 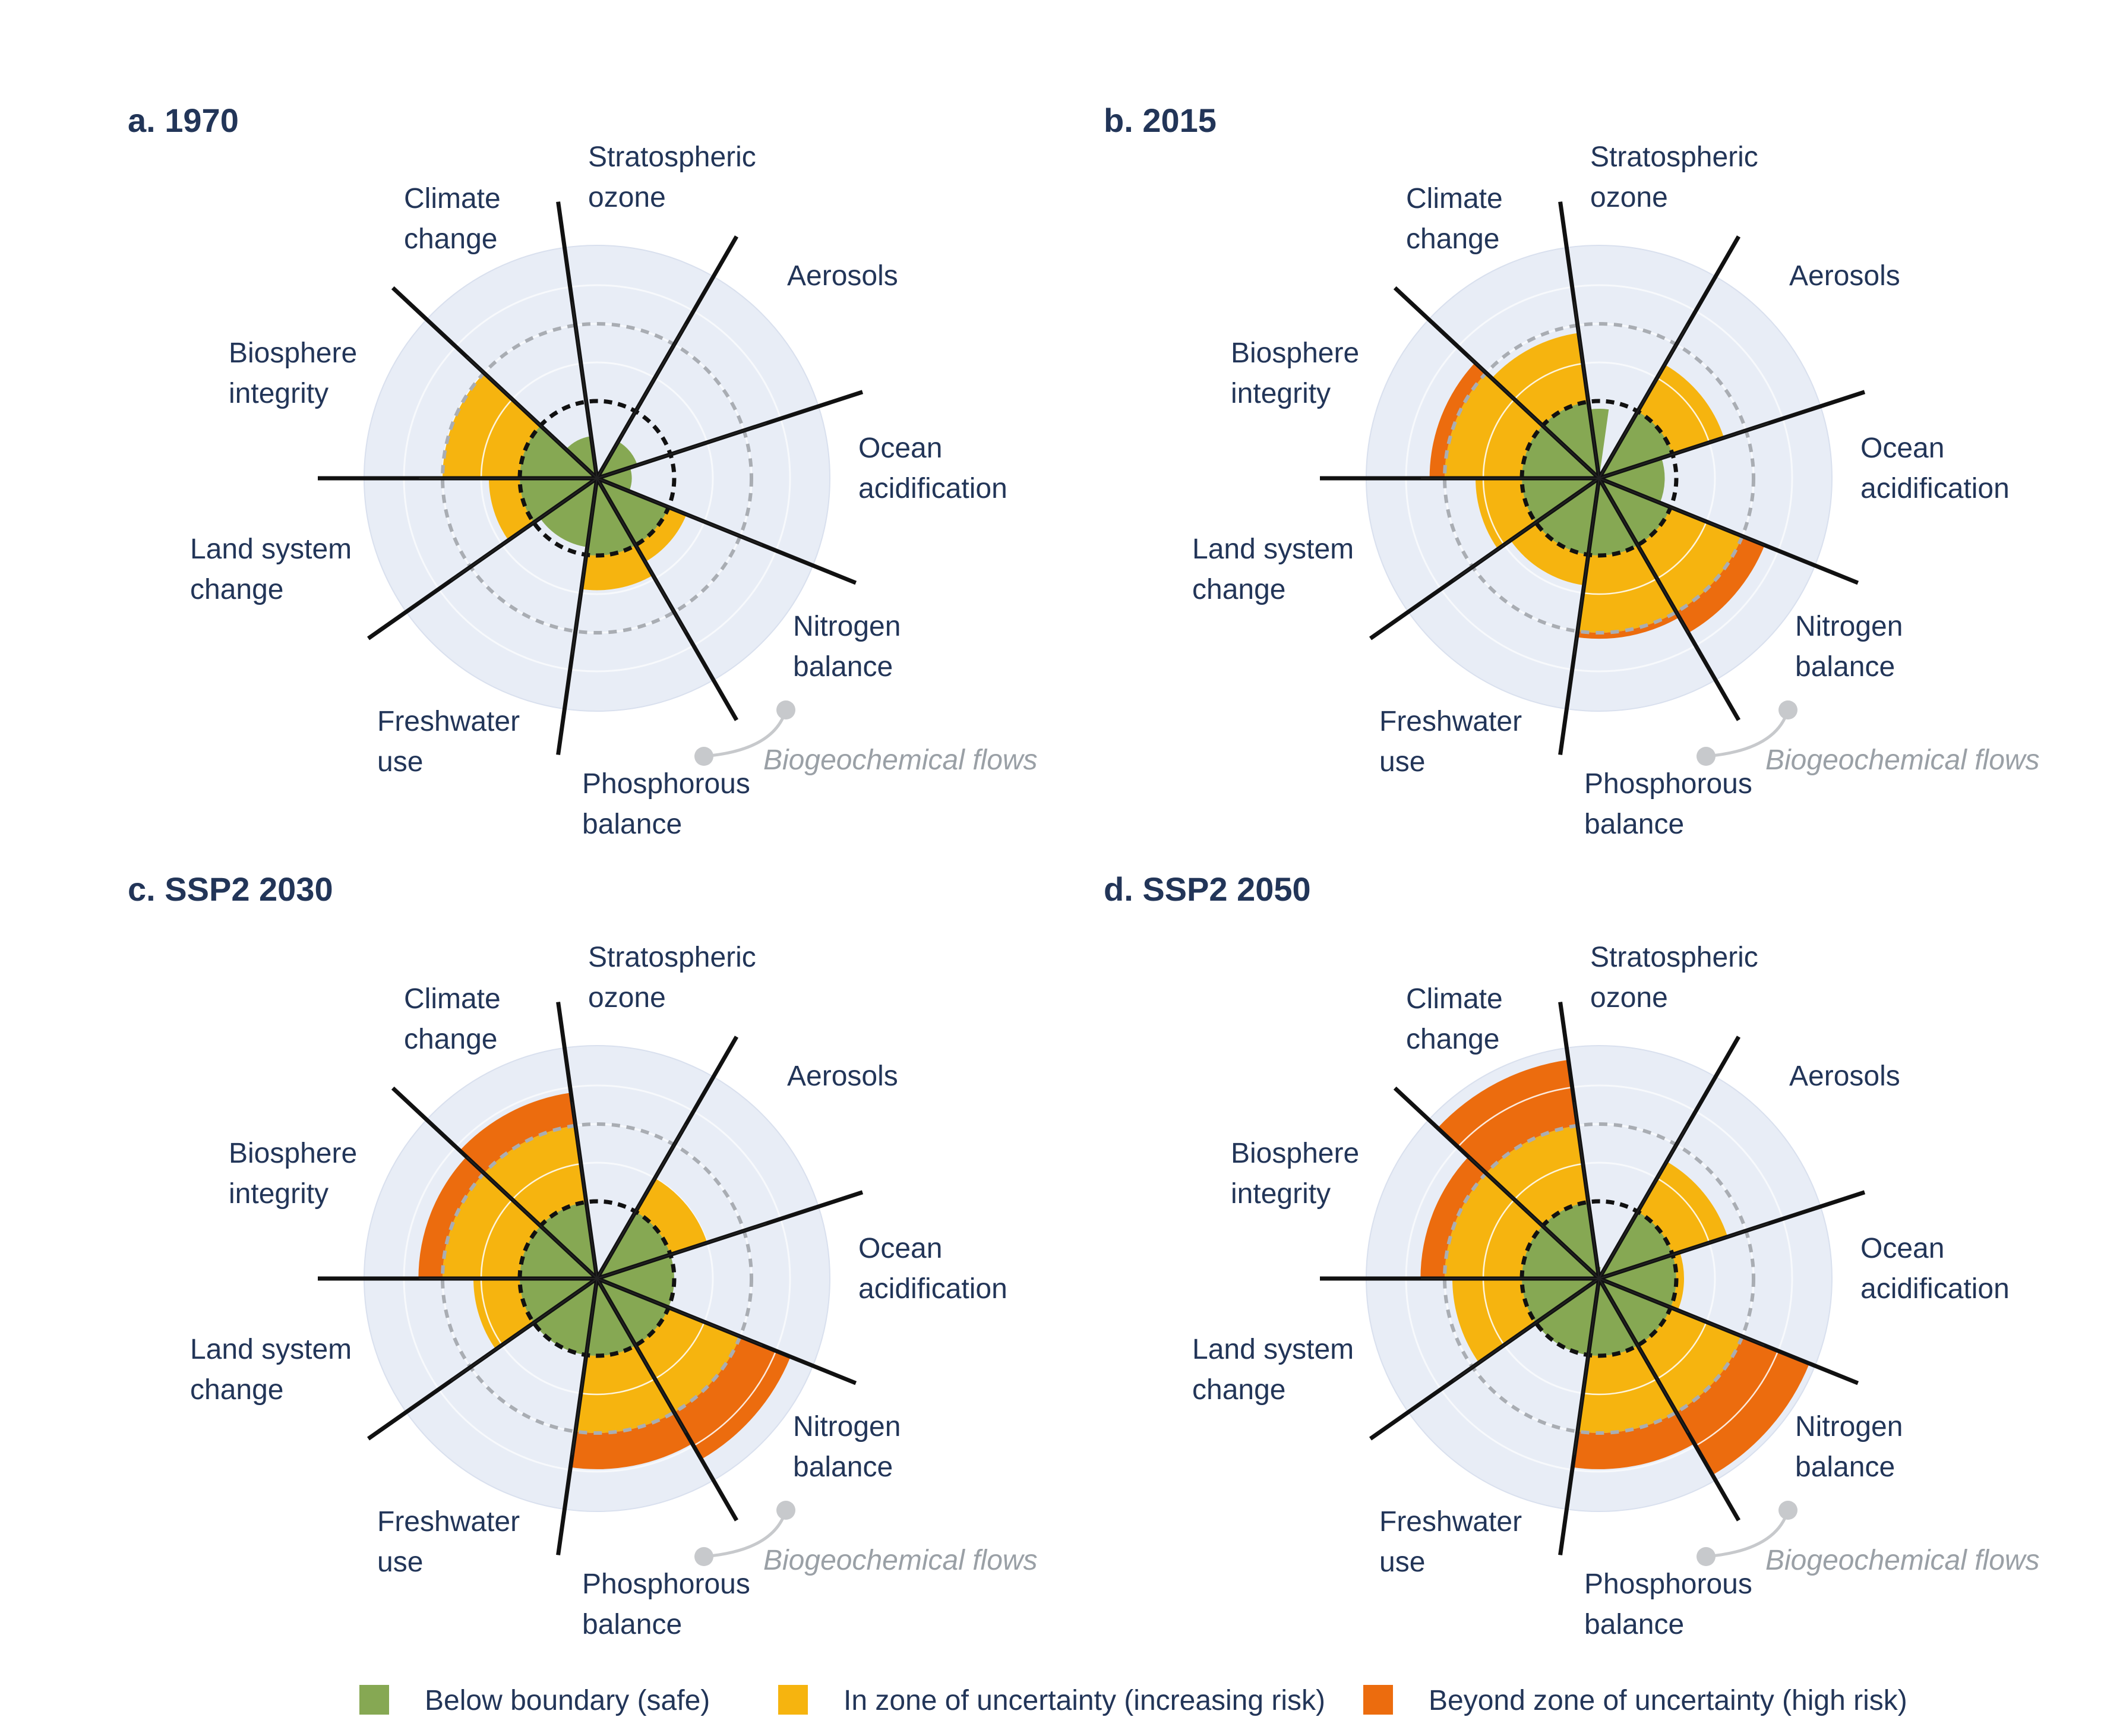 I want to click on sector-phosphorous-balance, so click(x=1628, y=558).